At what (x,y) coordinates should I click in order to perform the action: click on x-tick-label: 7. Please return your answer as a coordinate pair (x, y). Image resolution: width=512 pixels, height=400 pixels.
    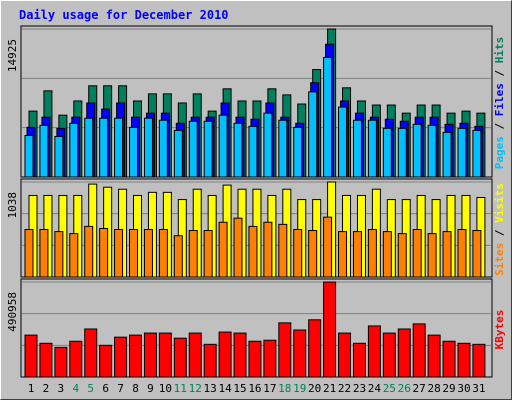
    Looking at the image, I should click on (120, 388).